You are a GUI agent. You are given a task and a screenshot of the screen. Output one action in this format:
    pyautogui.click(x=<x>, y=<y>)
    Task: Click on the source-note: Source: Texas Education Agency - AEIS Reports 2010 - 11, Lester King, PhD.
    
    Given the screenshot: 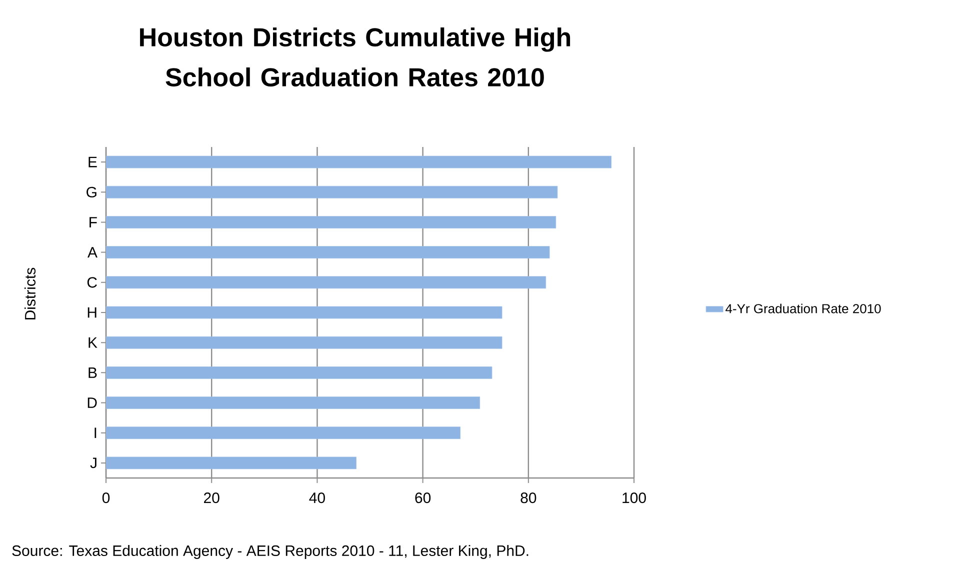 What is the action you would take?
    pyautogui.click(x=270, y=551)
    